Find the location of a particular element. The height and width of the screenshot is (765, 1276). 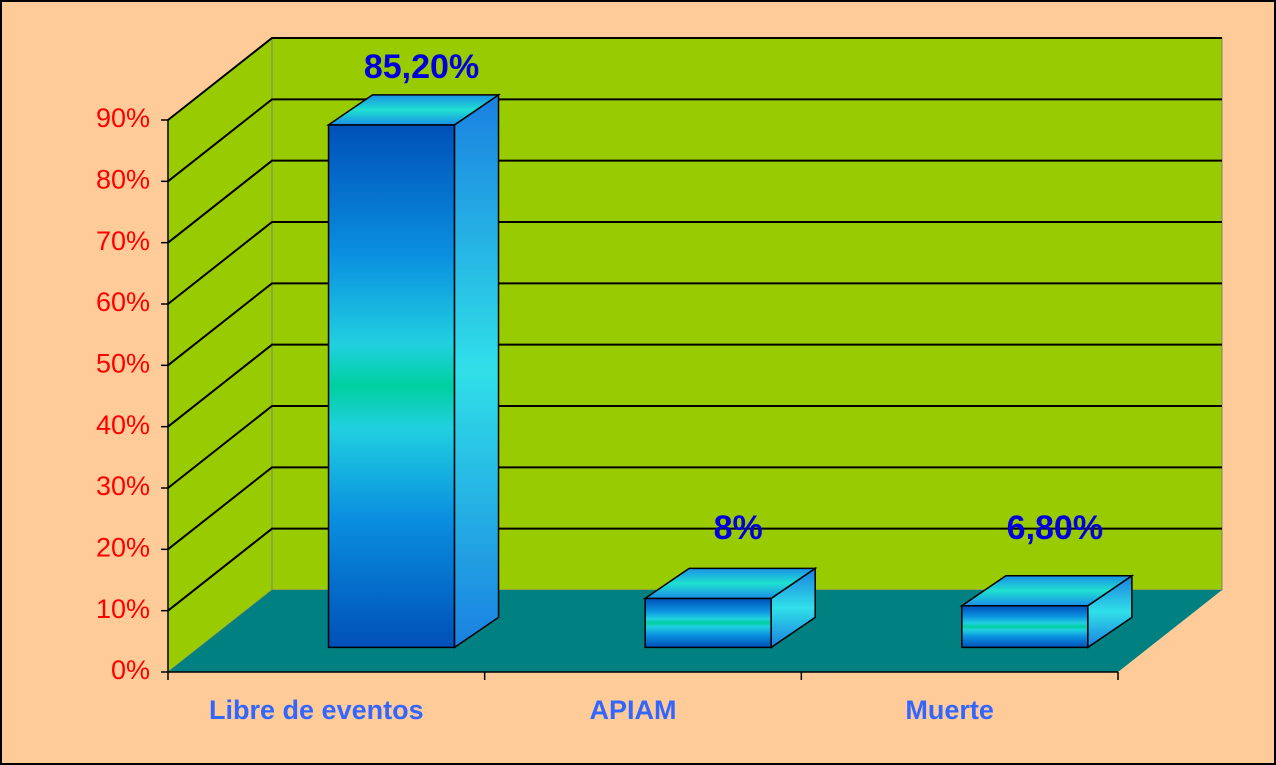

x-tick-label: Libre de eventos is located at coordinates (316, 710).